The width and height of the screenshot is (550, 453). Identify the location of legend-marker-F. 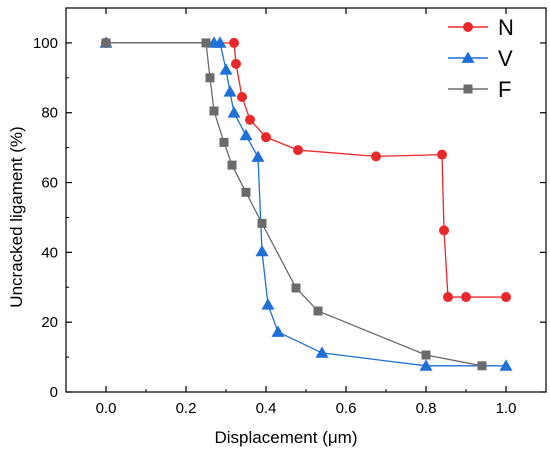
(468, 89).